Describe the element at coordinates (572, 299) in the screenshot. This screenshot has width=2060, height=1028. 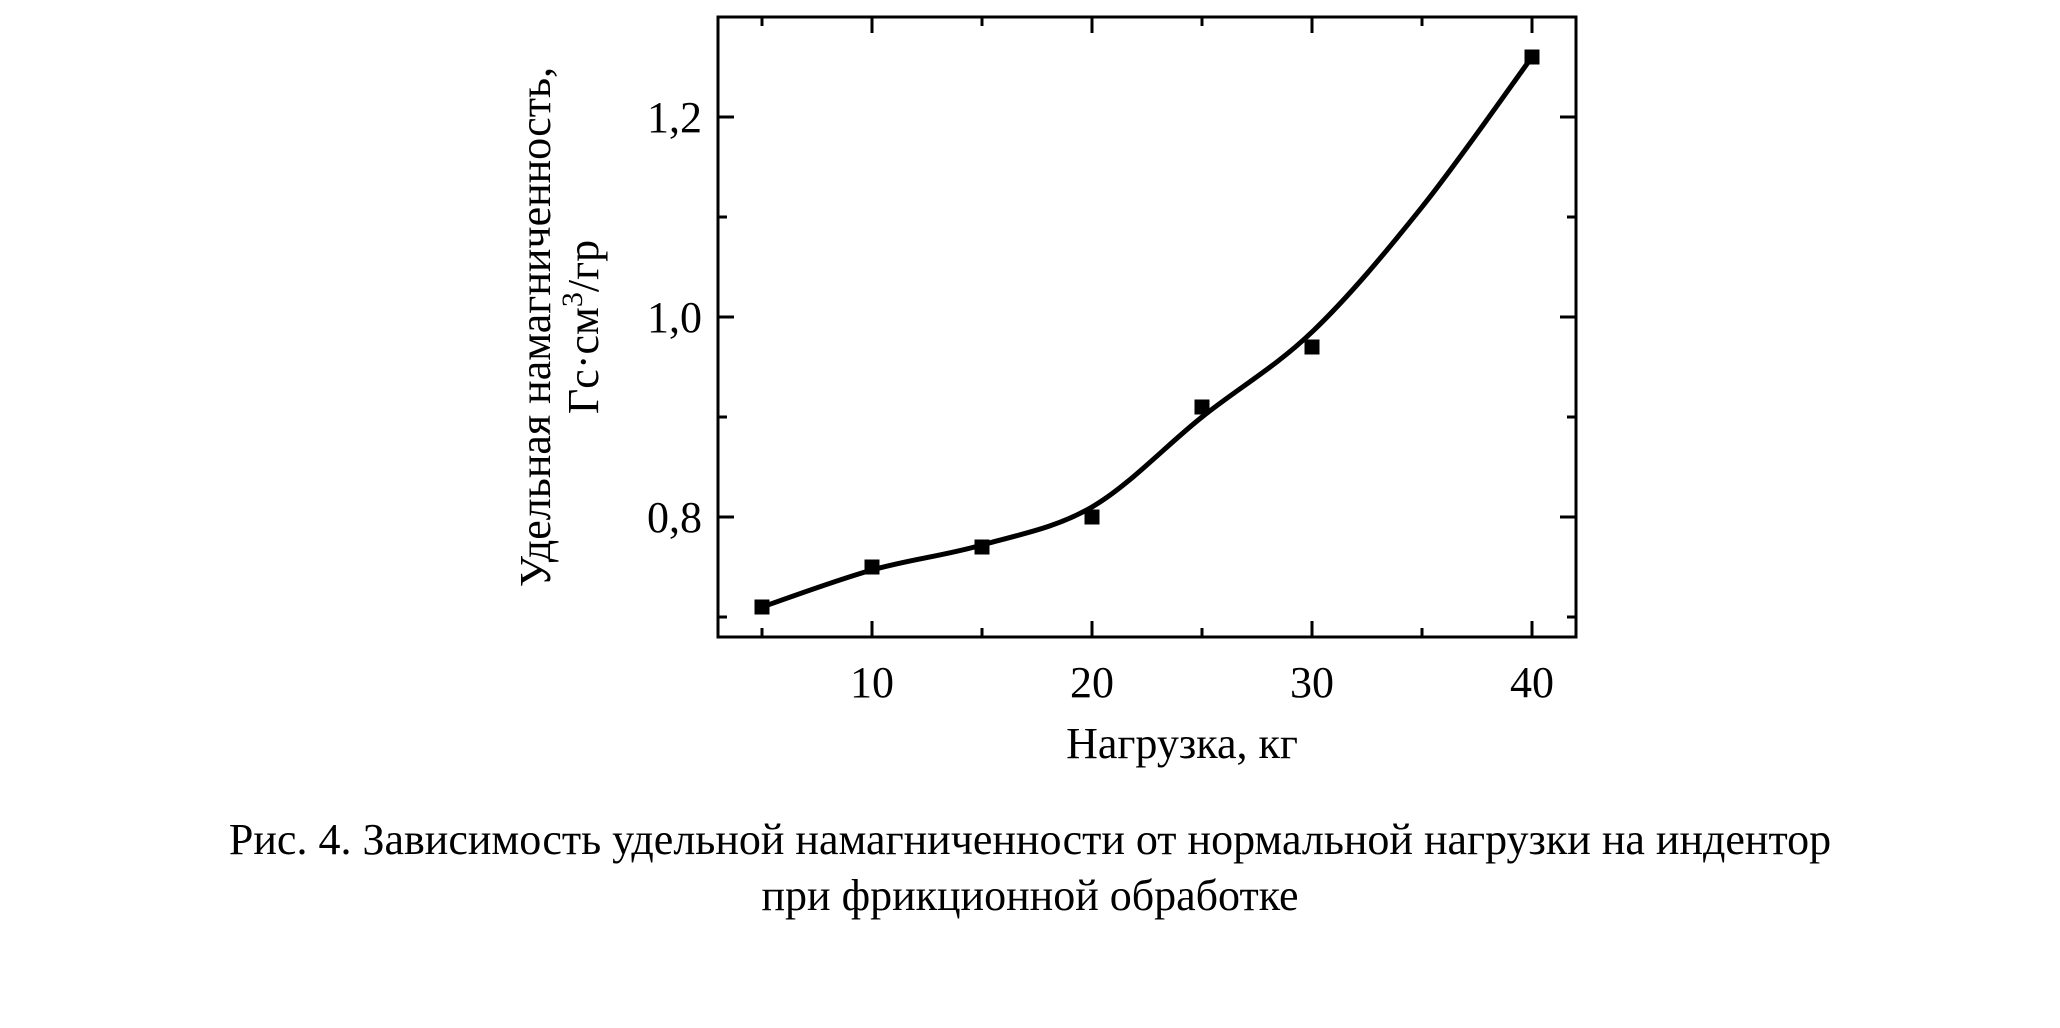
I see `y-axis-unit-sup: 3` at that location.